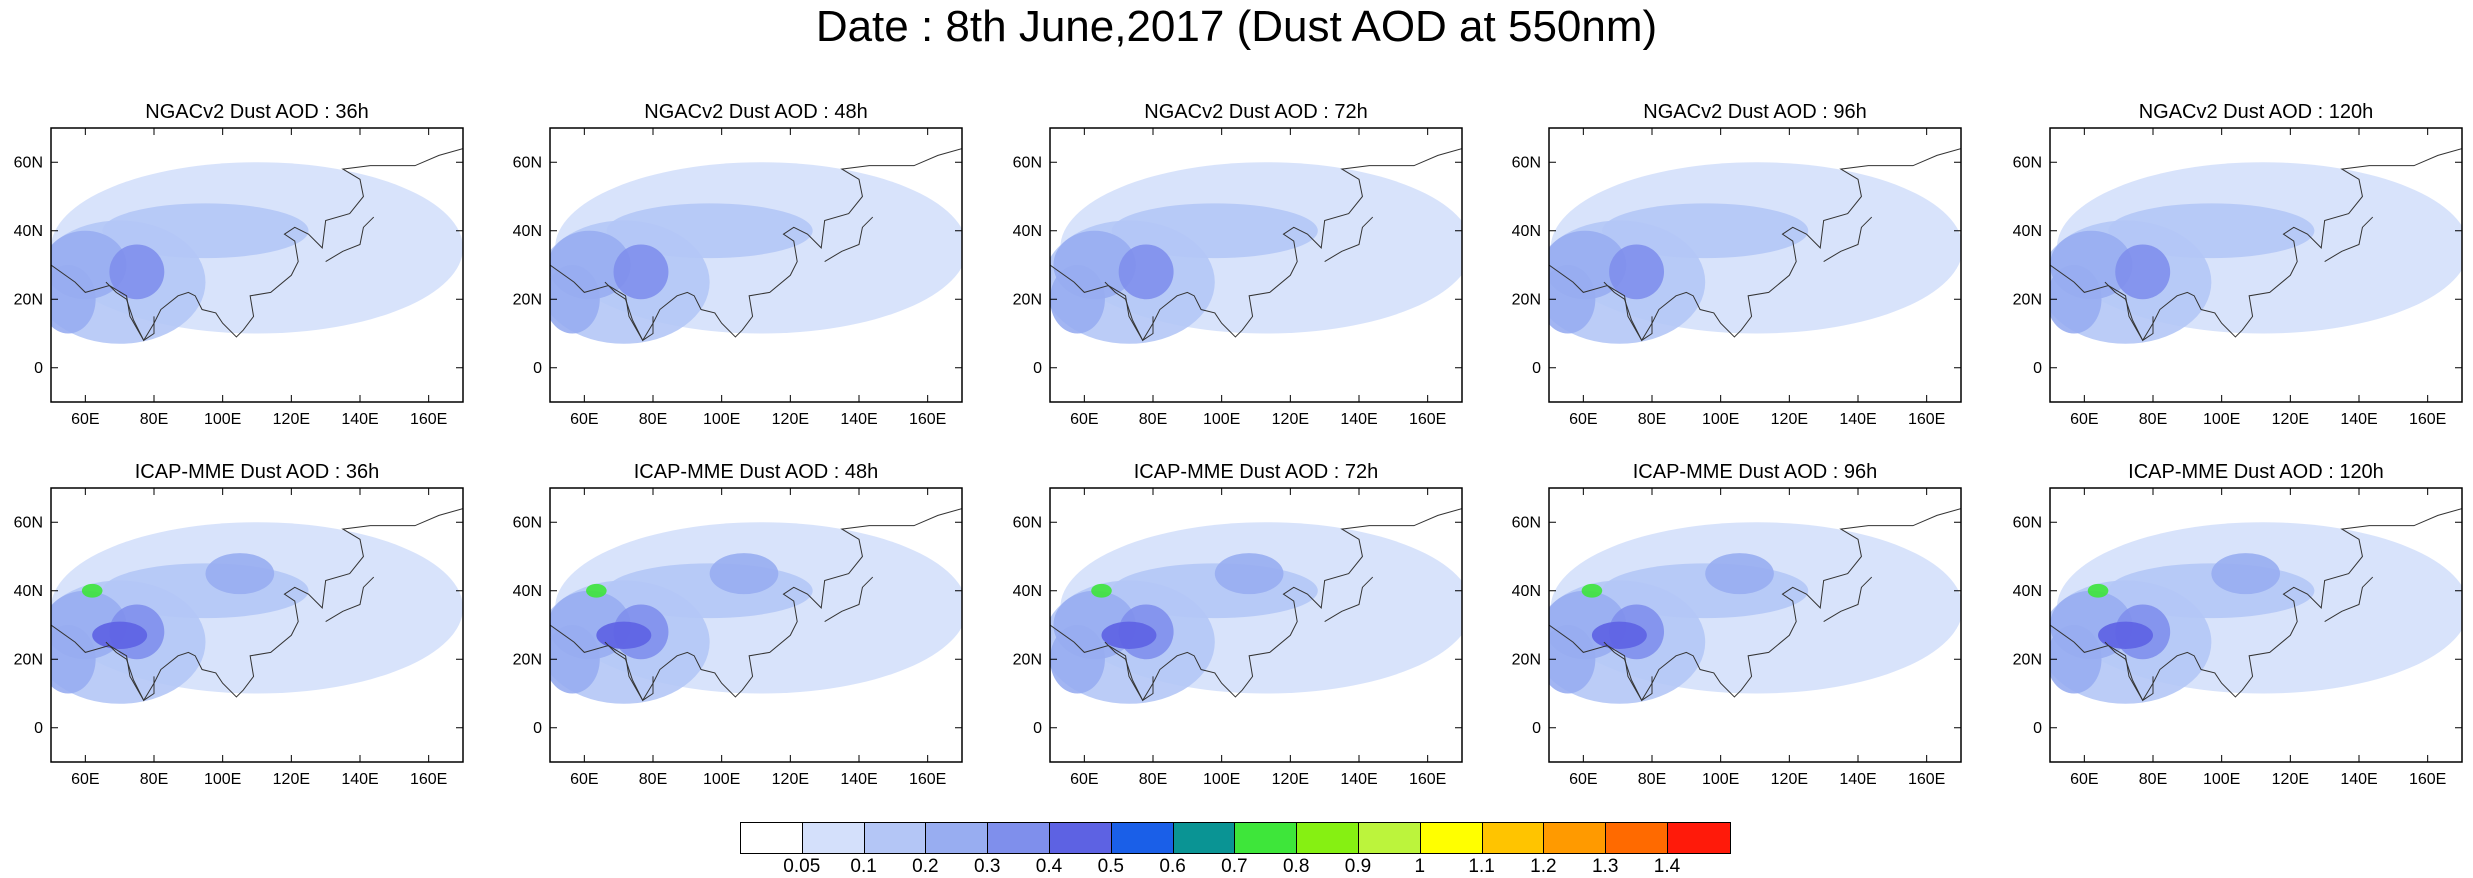 The height and width of the screenshot is (878, 2473). Describe the element at coordinates (1234, 866) in the screenshot. I see `colorbar-label: 0.7` at that location.